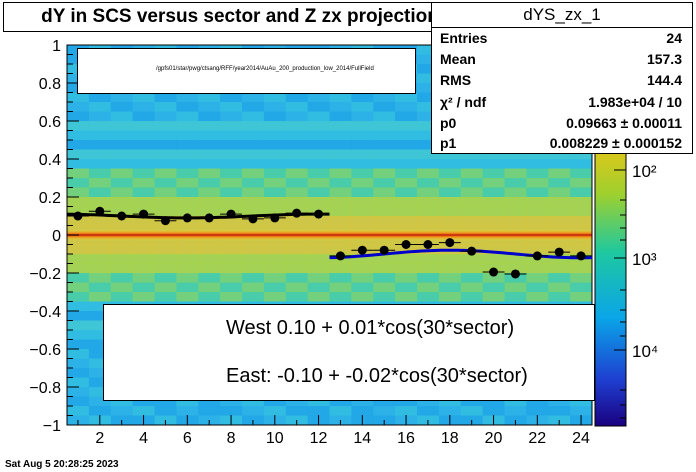  What do you see at coordinates (635, 102) in the screenshot?
I see `stats-value: 1.983e+04 / 10` at bounding box center [635, 102].